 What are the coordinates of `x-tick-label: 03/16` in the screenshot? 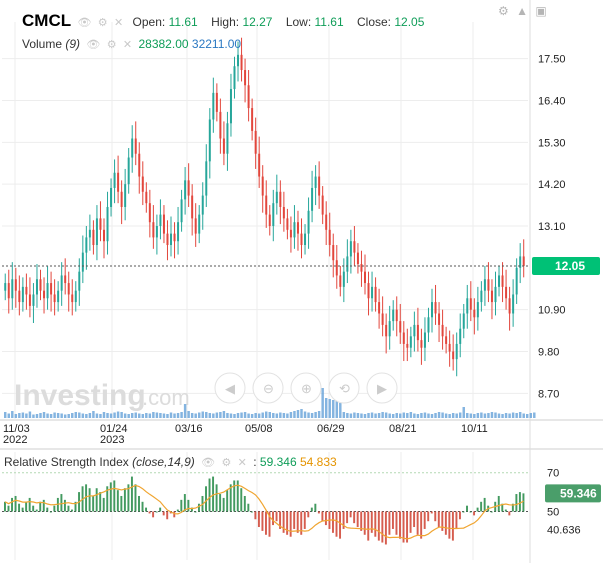 It's located at (189, 429).